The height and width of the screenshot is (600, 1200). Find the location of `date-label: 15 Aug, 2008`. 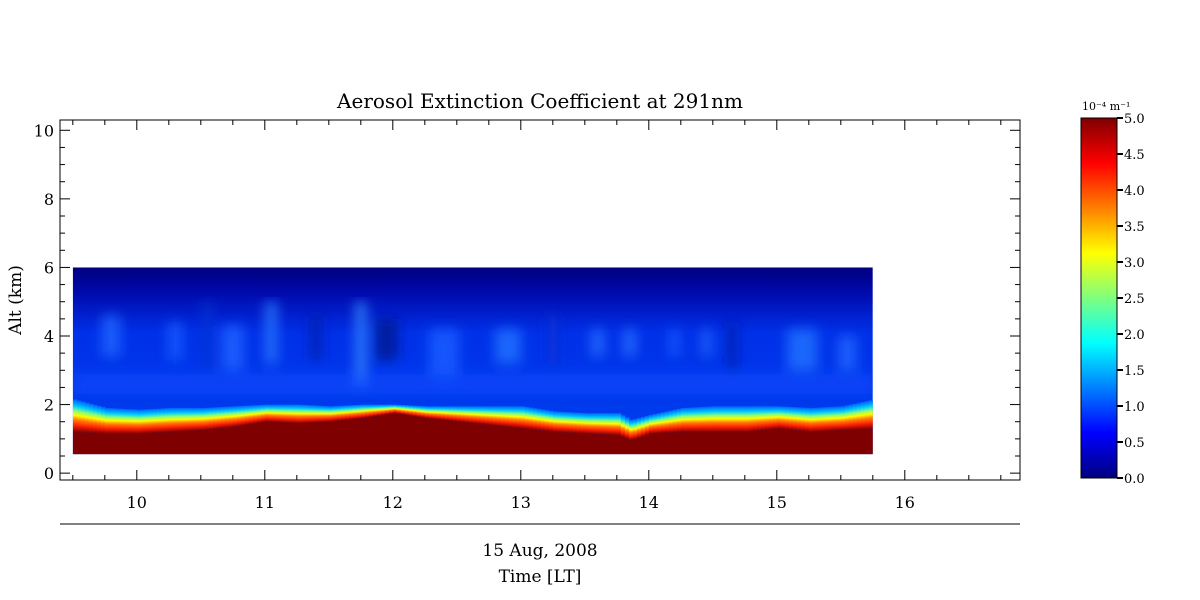

date-label: 15 Aug, 2008 is located at coordinates (539, 551).